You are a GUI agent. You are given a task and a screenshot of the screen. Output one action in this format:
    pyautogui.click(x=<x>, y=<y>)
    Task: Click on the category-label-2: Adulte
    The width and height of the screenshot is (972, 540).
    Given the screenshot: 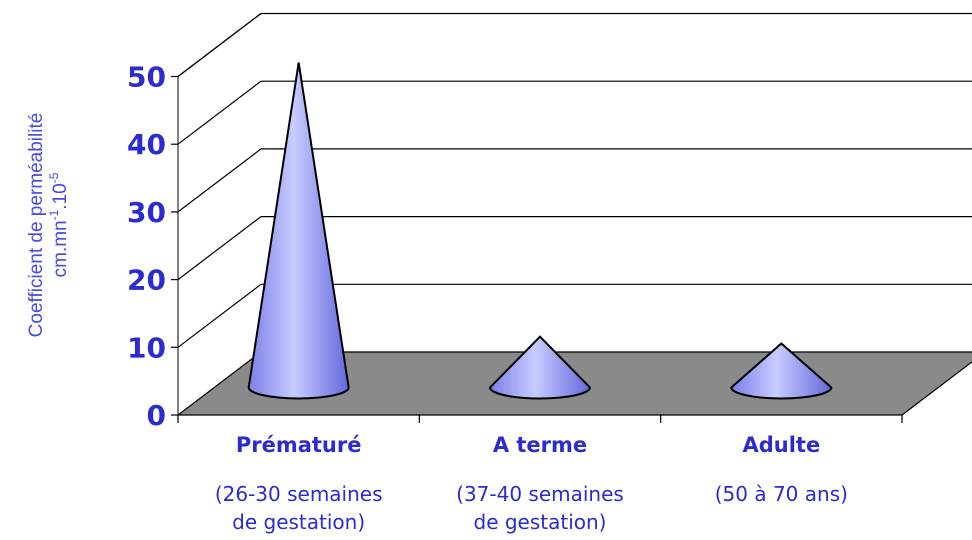 What is the action you would take?
    pyautogui.click(x=781, y=445)
    